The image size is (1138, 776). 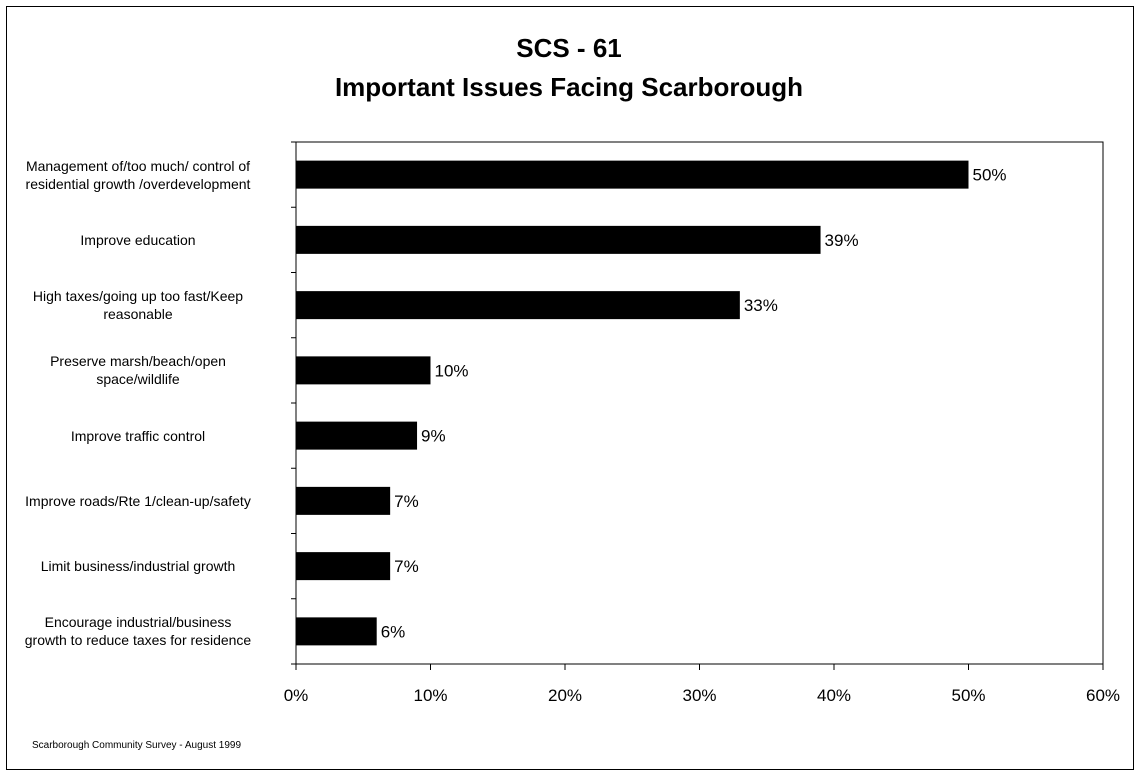 I want to click on x-tick-label: 10%, so click(x=430, y=695).